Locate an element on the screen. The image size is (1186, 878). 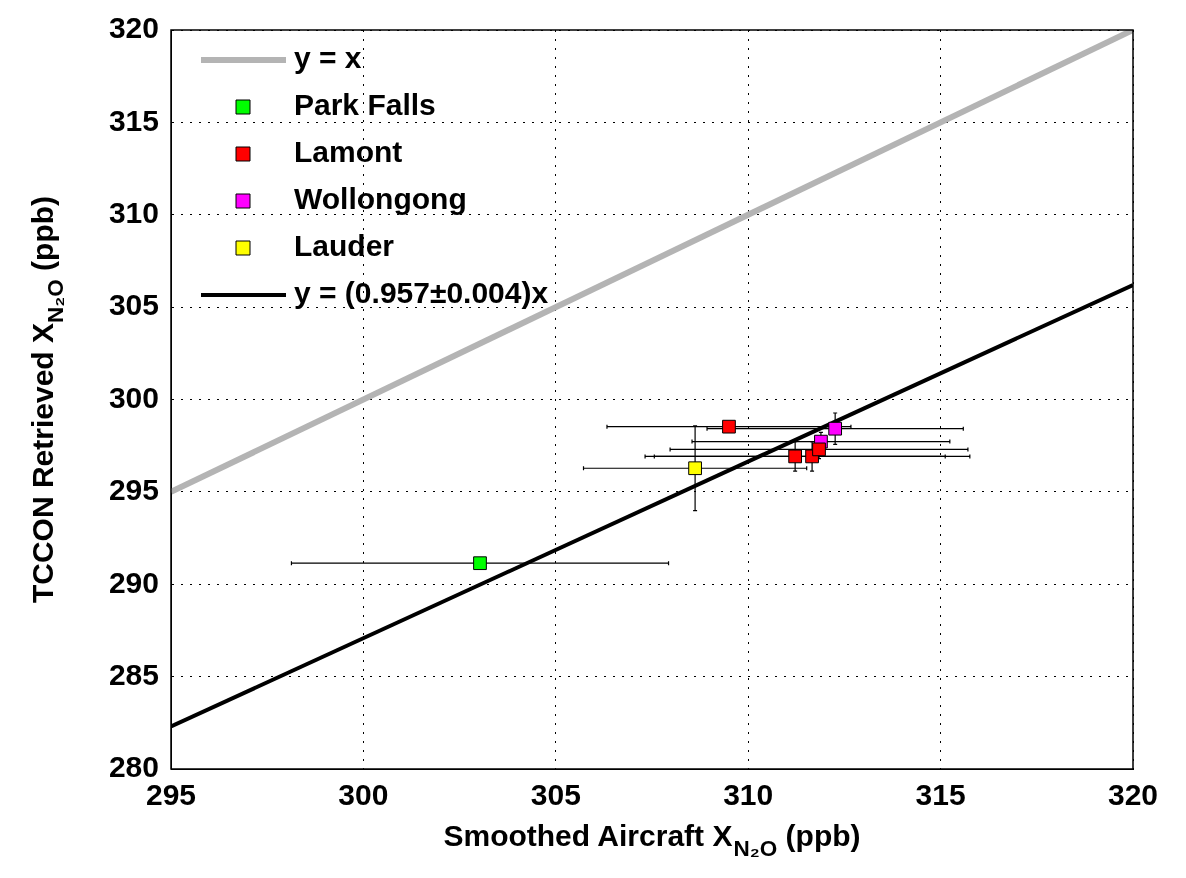
y-tick-label: 300 is located at coordinates (133, 397).